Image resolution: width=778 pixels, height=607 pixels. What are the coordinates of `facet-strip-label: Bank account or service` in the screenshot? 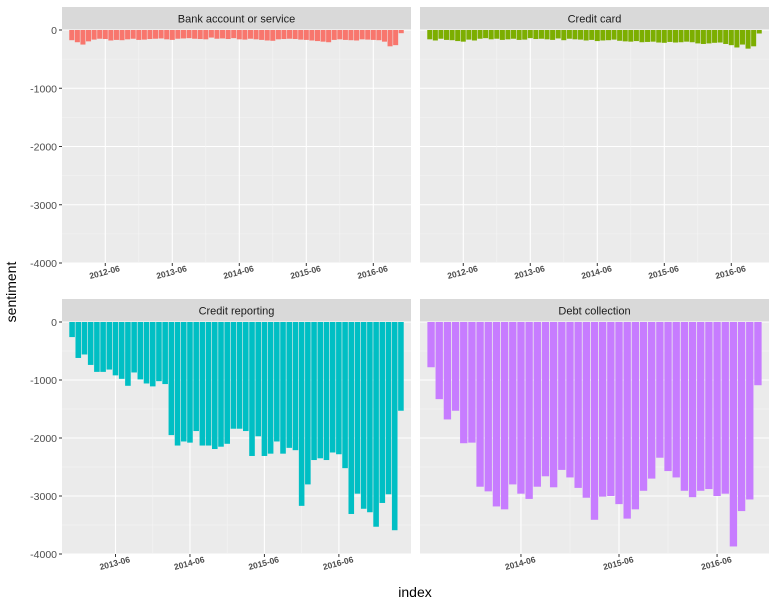 It's located at (236, 20).